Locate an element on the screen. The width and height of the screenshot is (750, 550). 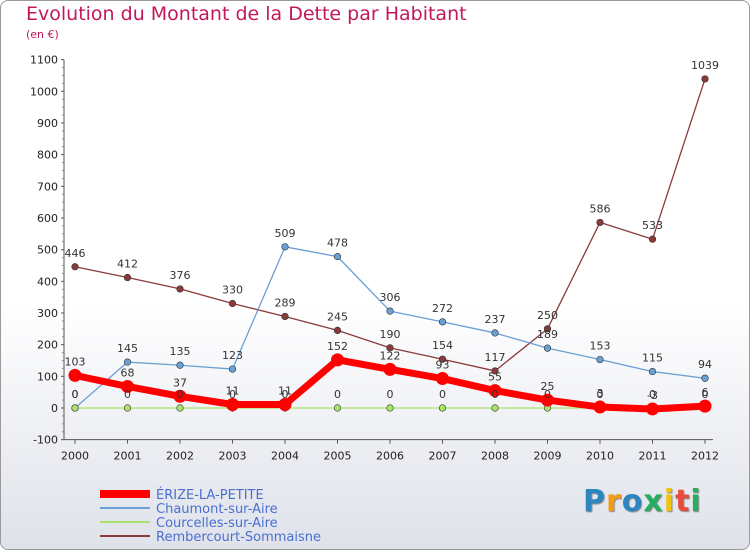
y-tick-label: 700 is located at coordinates (47, 186).